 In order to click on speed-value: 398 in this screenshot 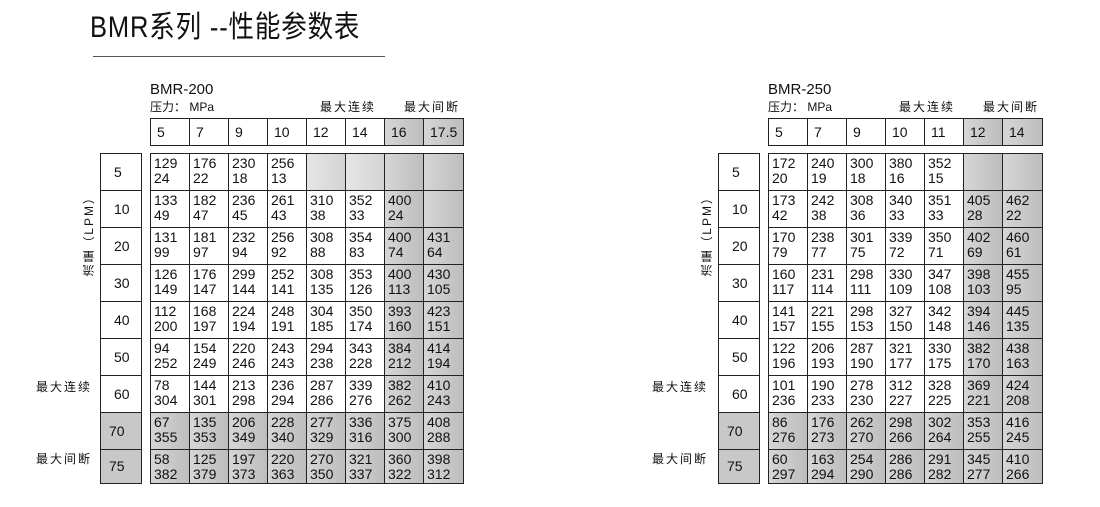, I will do `click(439, 459)`.